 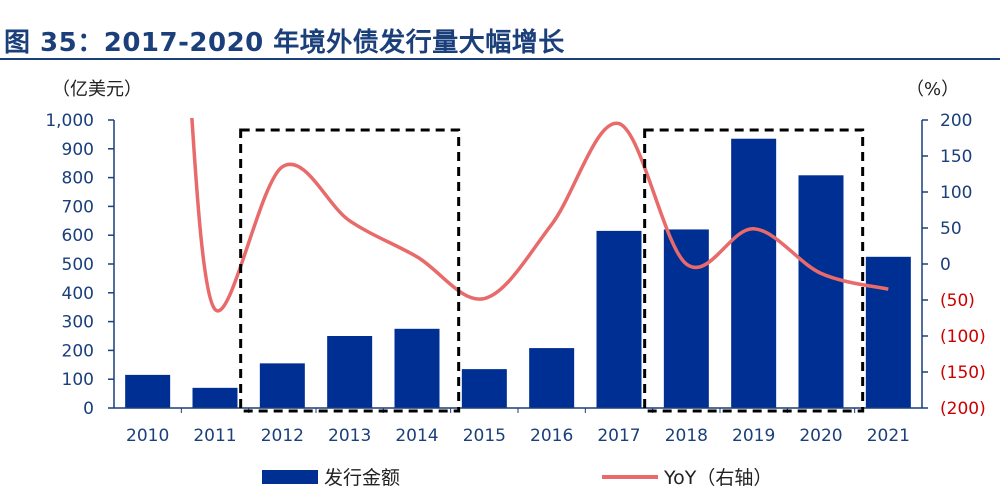 What do you see at coordinates (97, 89) in the screenshot?
I see `left-axis-unit: （亿美元）` at bounding box center [97, 89].